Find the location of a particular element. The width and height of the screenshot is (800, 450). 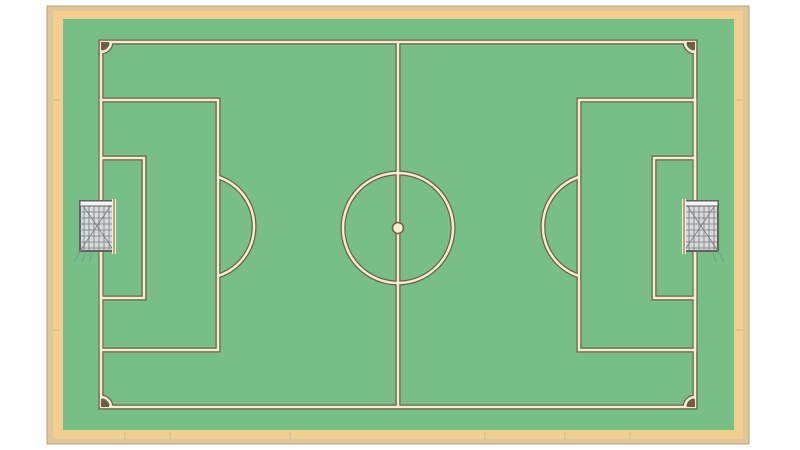

left-goal is located at coordinates (94, 231).